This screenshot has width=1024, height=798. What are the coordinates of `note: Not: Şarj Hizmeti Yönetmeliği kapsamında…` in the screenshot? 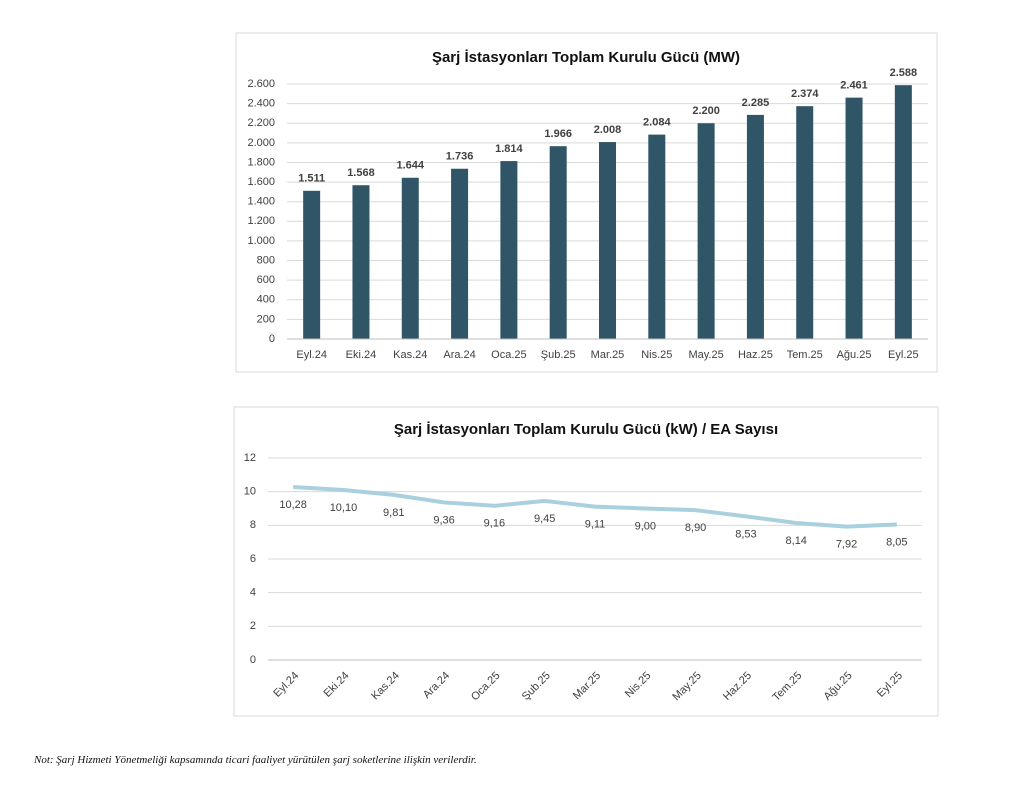 It's located at (255, 760).